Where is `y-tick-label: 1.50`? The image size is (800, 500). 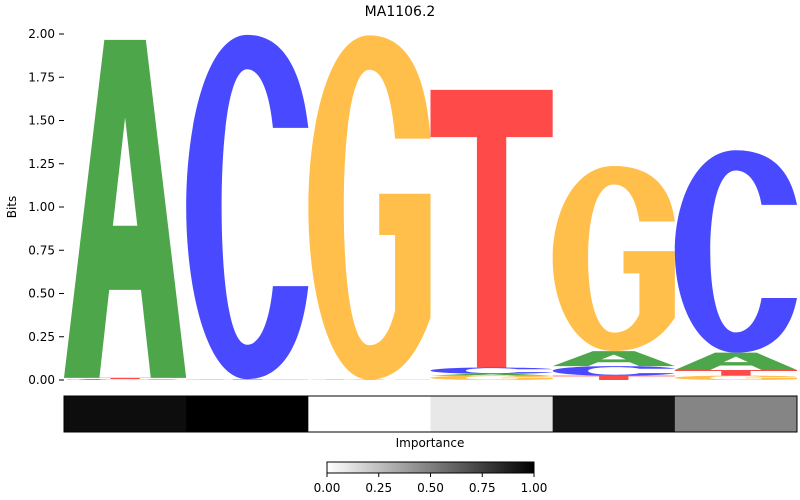
y-tick-label: 1.50 is located at coordinates (41, 121).